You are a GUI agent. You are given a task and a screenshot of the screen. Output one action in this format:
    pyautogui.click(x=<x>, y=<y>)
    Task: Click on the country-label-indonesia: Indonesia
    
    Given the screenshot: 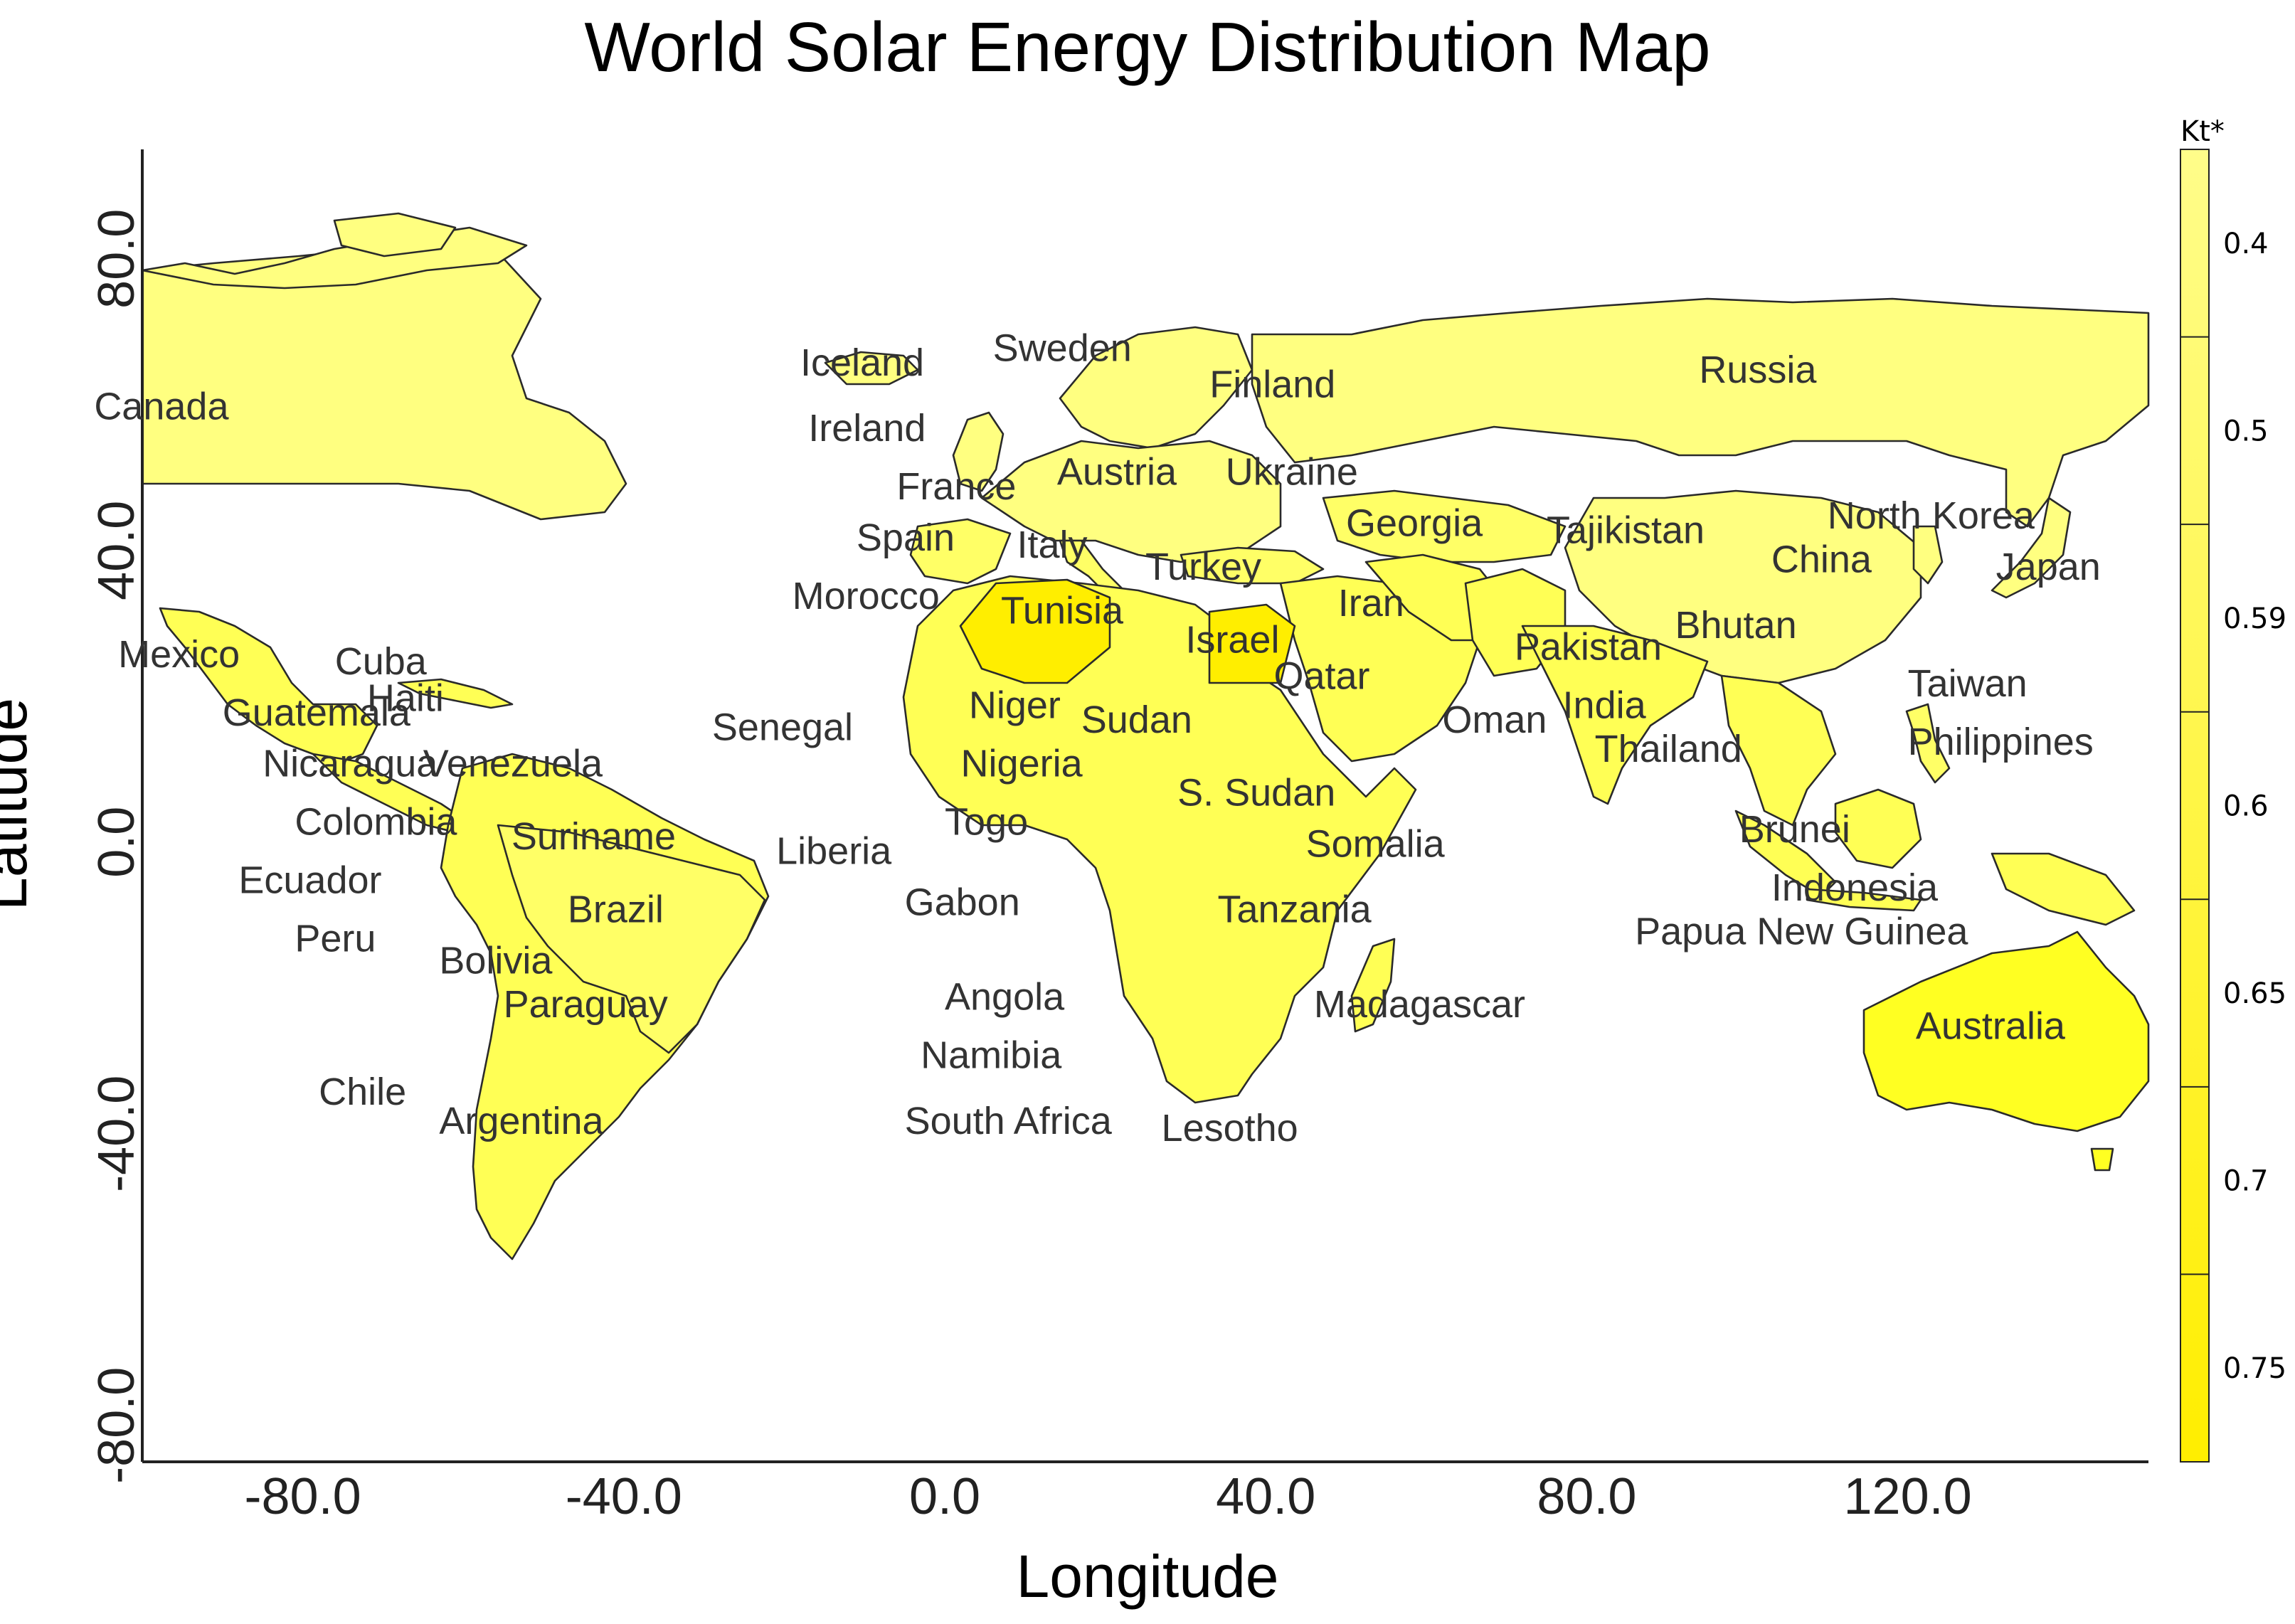 What is the action you would take?
    pyautogui.click(x=1855, y=887)
    